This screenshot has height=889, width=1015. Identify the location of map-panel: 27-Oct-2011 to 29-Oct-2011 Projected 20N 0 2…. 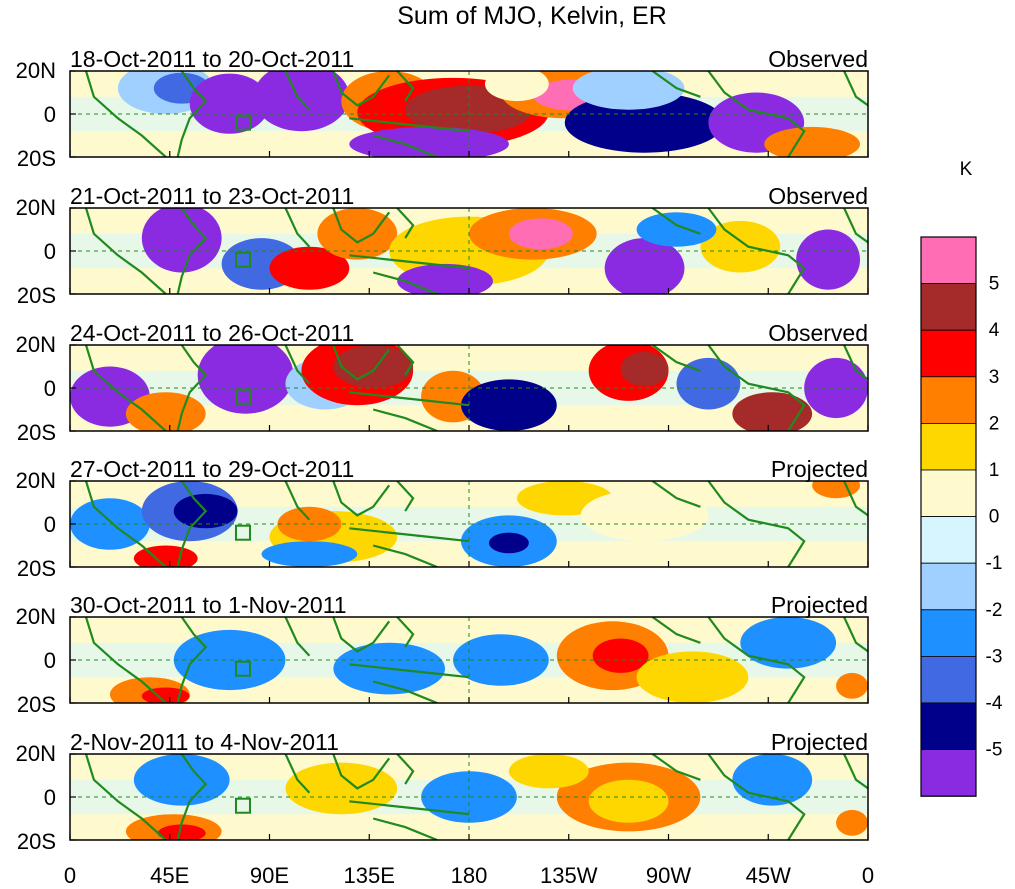
(442, 518).